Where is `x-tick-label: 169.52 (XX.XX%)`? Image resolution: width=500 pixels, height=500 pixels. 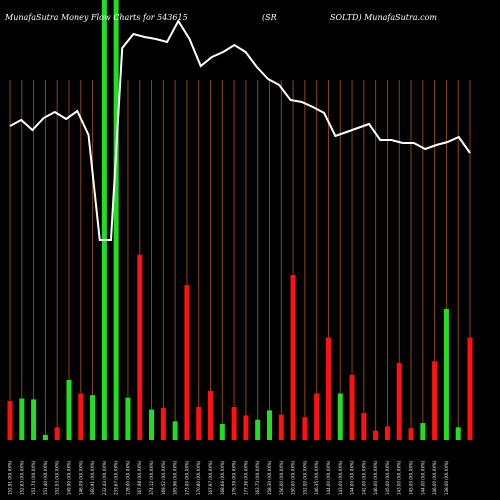 x-tick-label: 169.52 (XX.XX%) is located at coordinates (163, 477).